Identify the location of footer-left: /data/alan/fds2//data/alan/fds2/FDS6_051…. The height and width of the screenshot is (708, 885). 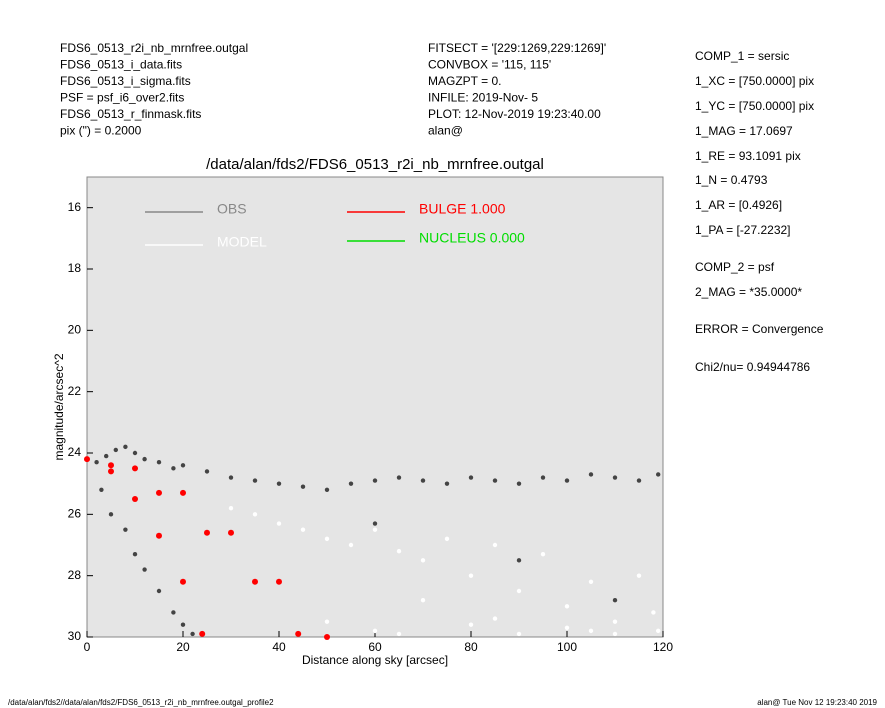
(141, 702).